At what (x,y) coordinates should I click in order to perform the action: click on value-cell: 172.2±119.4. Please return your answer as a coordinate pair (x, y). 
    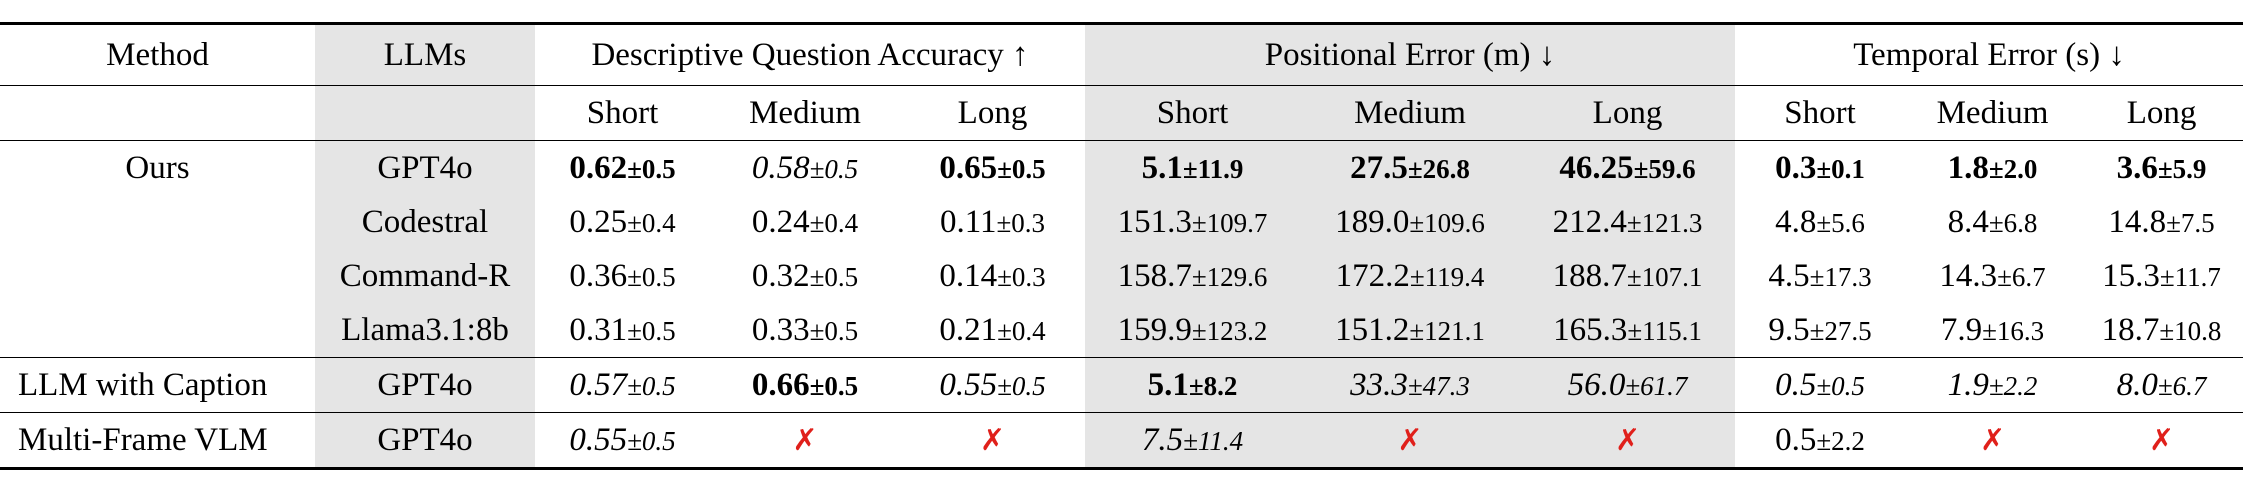
    Looking at the image, I should click on (1410, 276).